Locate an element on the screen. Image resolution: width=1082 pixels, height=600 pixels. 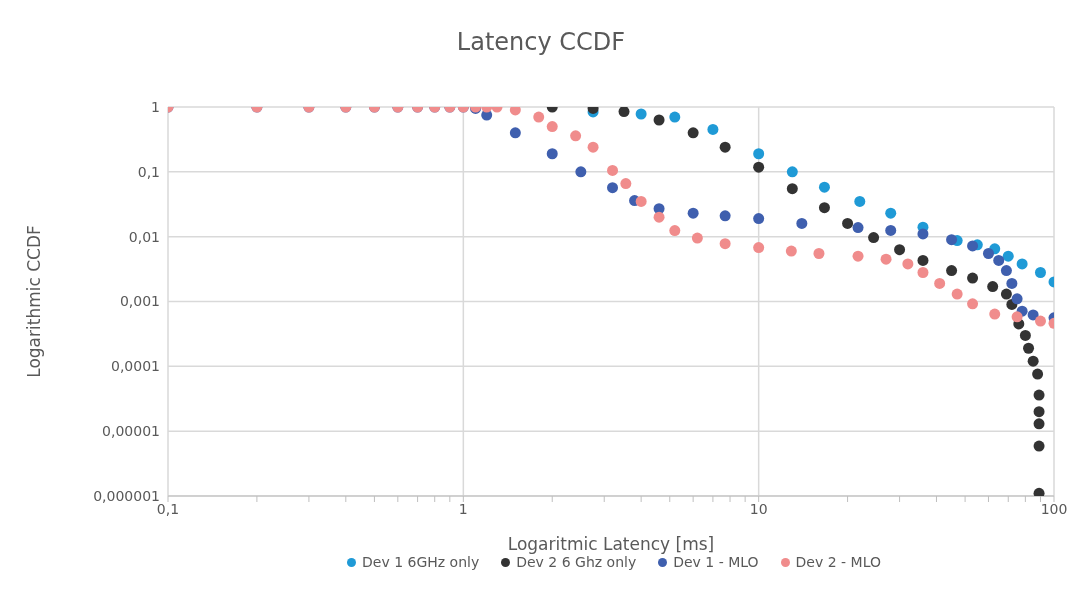
y-tick-label: 0,0001 is located at coordinates (135, 366).